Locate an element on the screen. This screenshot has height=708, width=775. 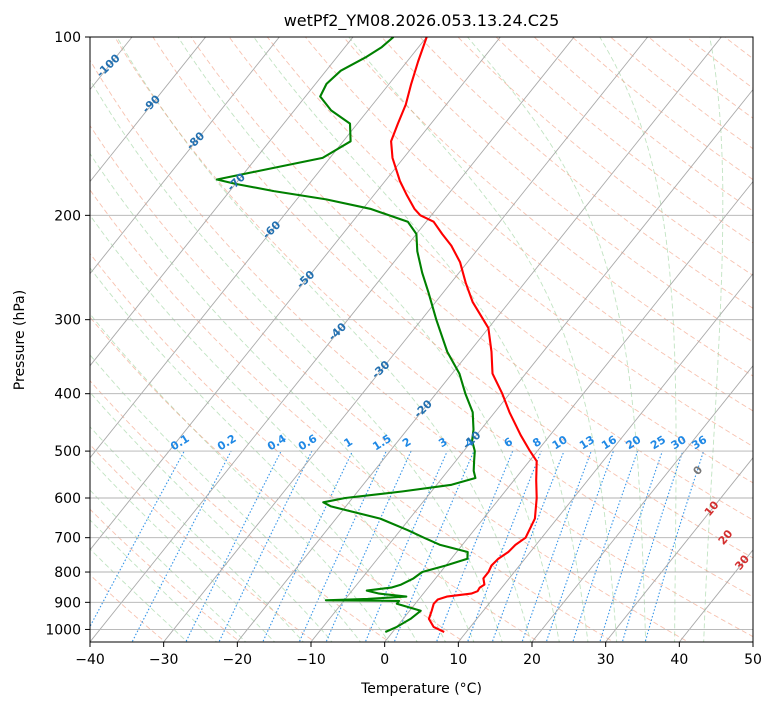
x-axis-ticks: −40 −30 −20 −10 0 10 20 30 40 50 is located at coordinates (418, 655).